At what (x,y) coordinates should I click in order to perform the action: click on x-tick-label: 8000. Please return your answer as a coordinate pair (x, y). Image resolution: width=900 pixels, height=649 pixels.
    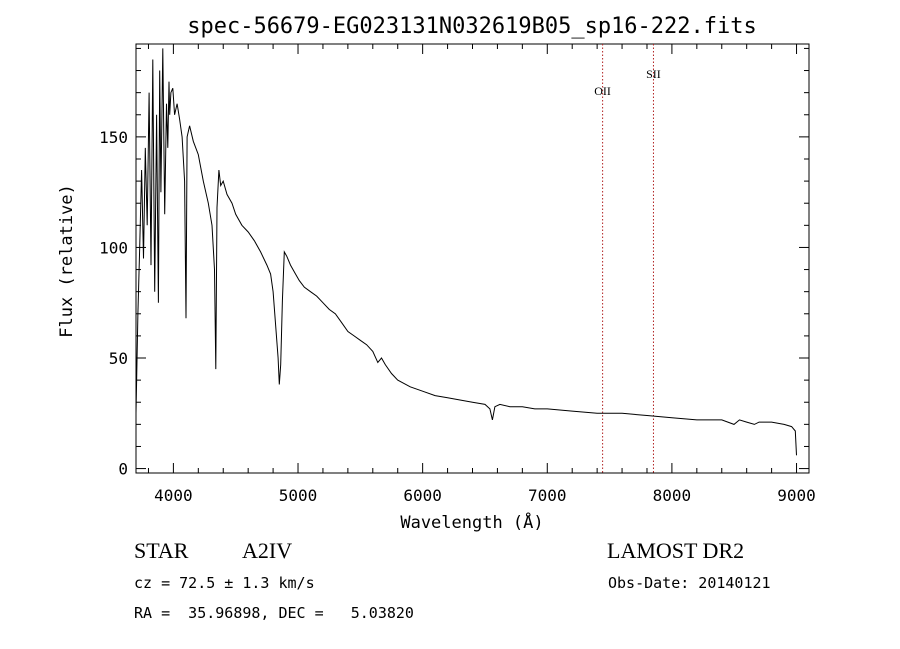
    Looking at the image, I should click on (672, 495).